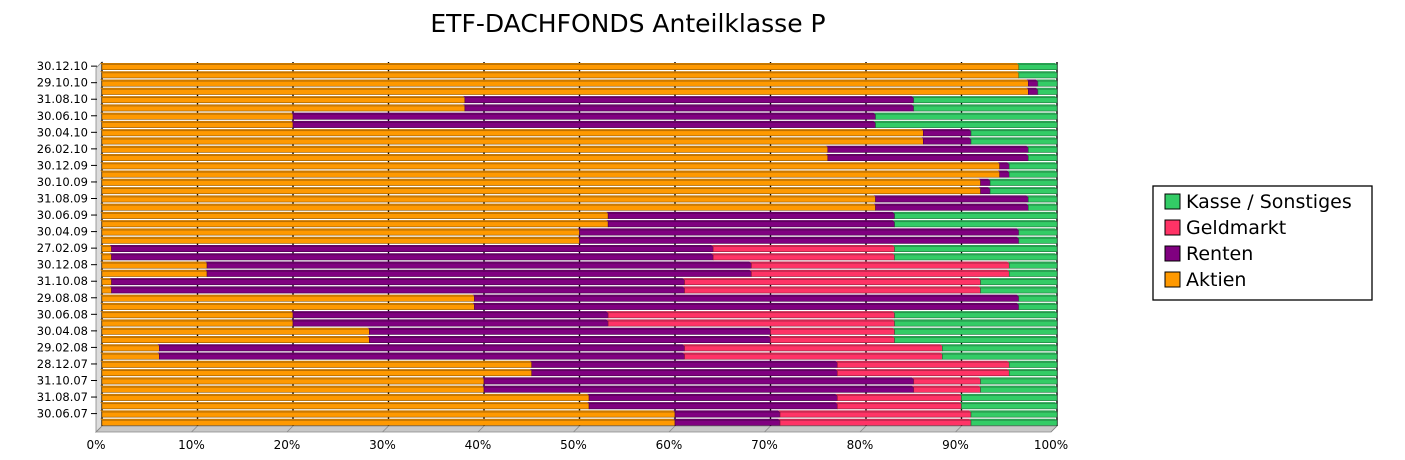 The height and width of the screenshot is (460, 1405). What do you see at coordinates (573, 445) in the screenshot?
I see `x-tick-label: 50%` at bounding box center [573, 445].